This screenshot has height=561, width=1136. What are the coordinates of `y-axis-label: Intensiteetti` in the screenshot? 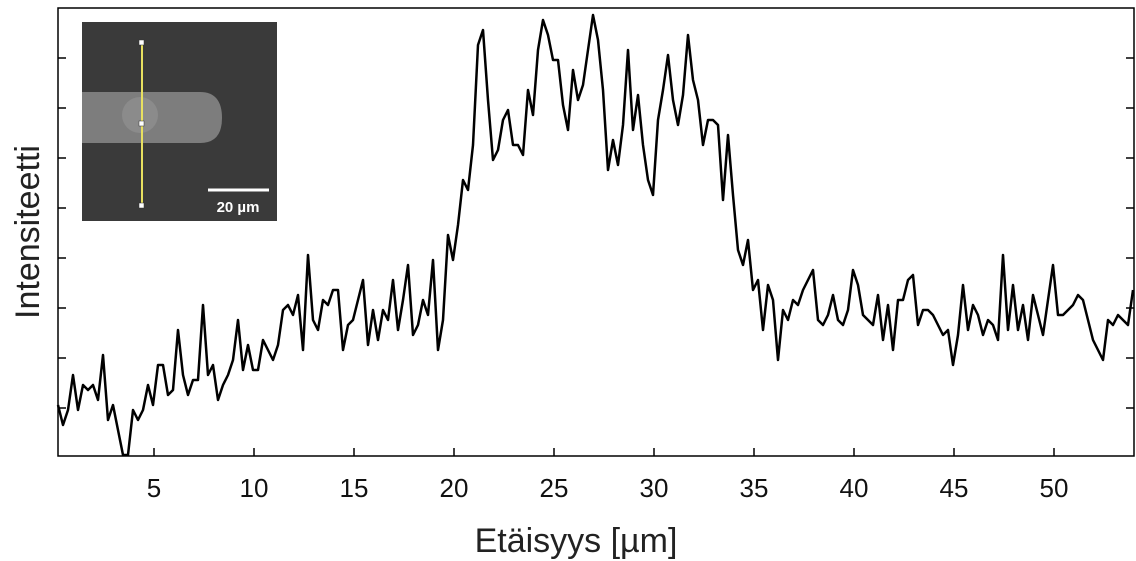 It's located at (28, 232).